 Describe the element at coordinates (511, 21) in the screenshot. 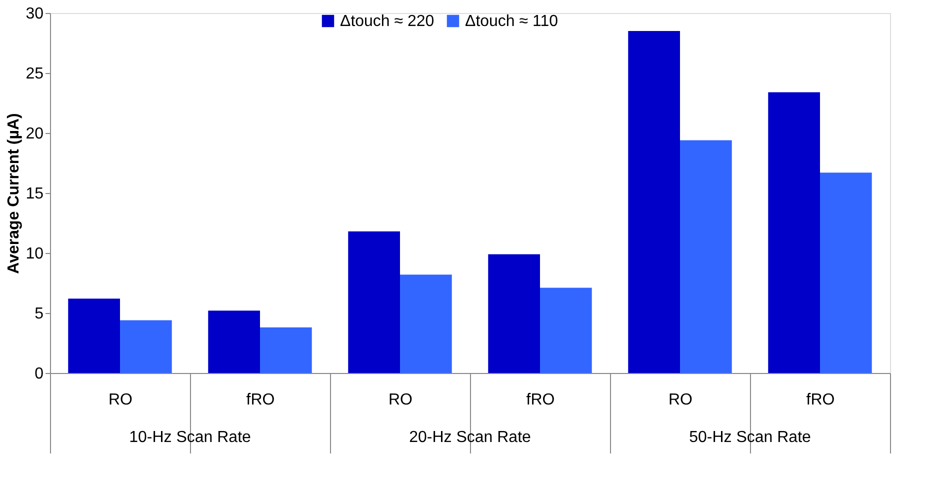

I see `legend-label: Δtouch ≈ 110` at that location.